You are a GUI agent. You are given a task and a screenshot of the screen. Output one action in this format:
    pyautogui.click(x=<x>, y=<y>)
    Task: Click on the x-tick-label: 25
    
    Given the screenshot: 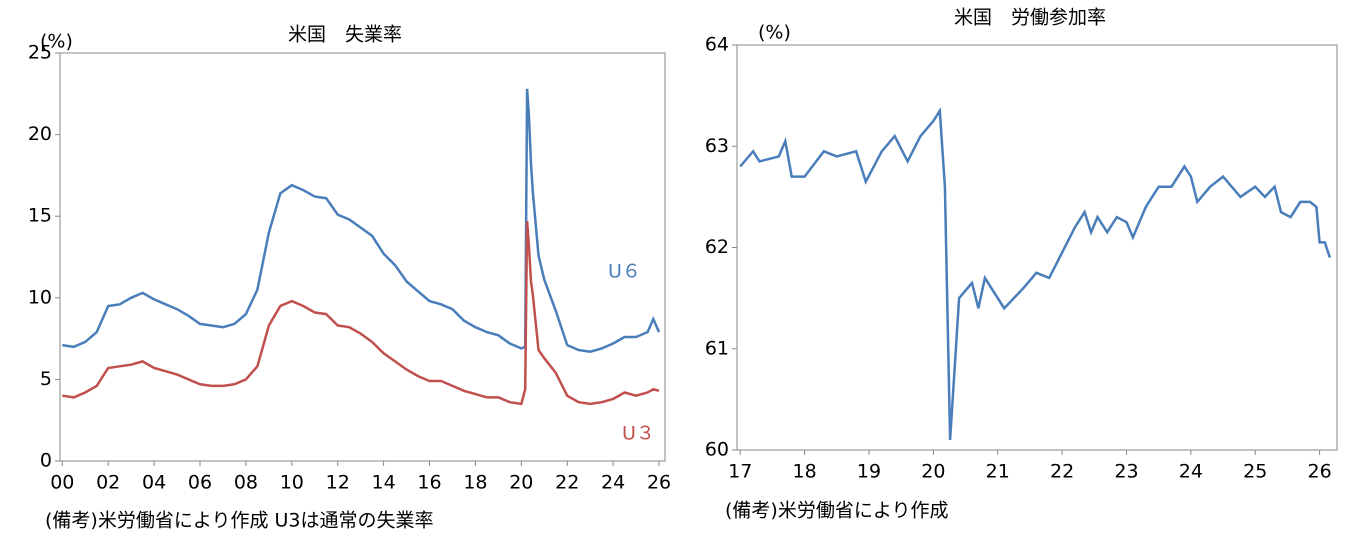 What is the action you would take?
    pyautogui.click(x=1255, y=472)
    